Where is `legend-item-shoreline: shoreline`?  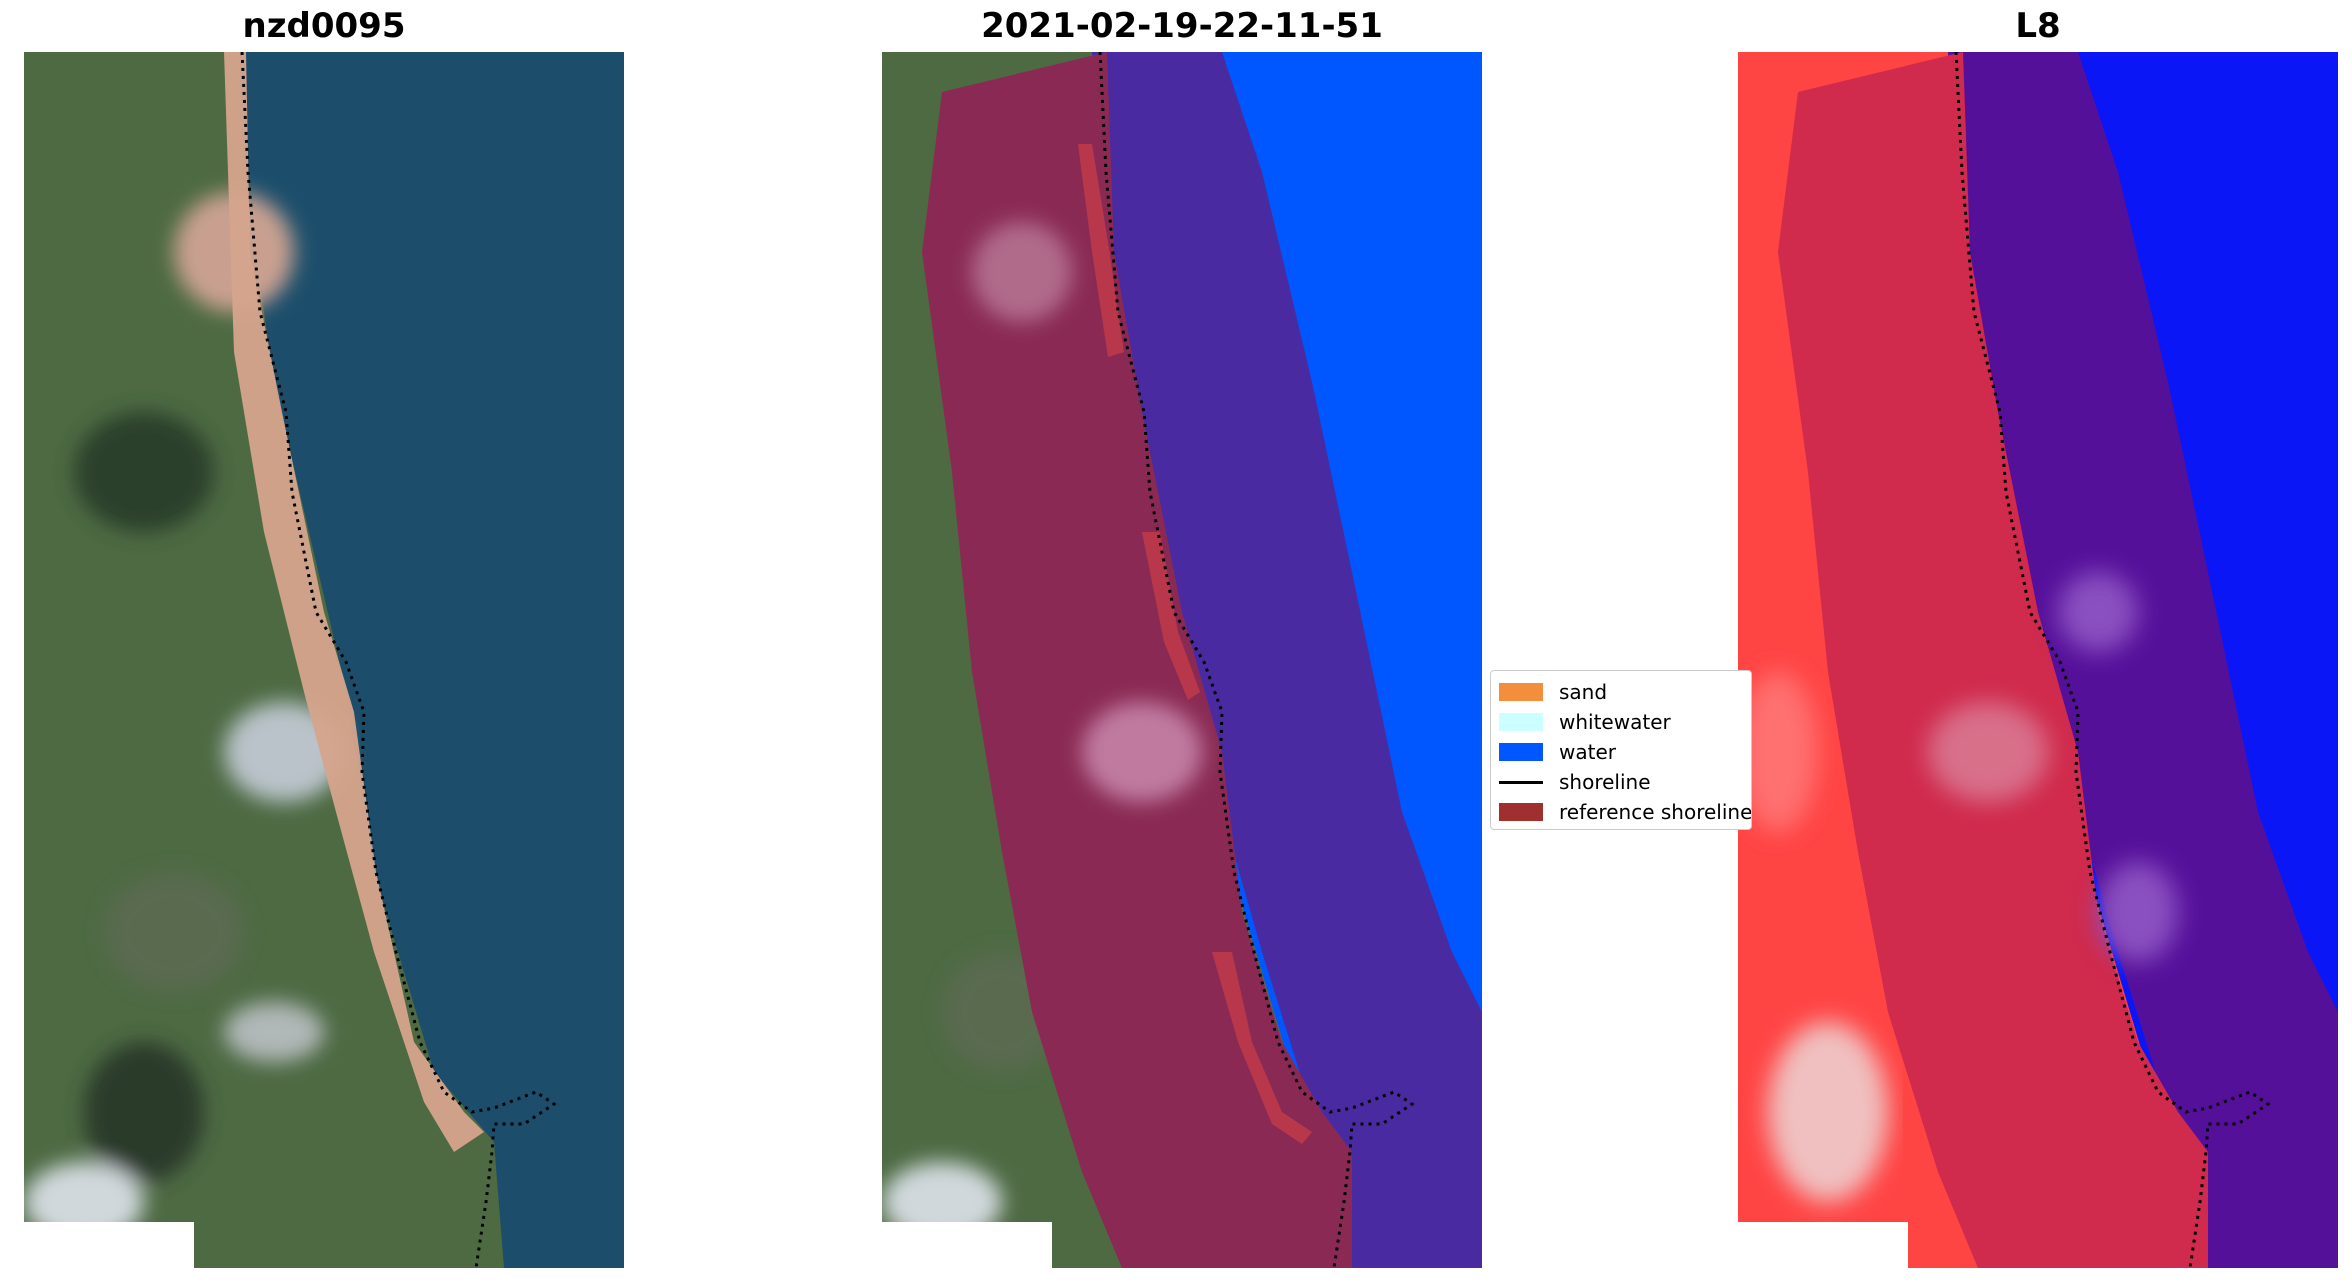
legend-item-shoreline: shoreline is located at coordinates (1621, 782).